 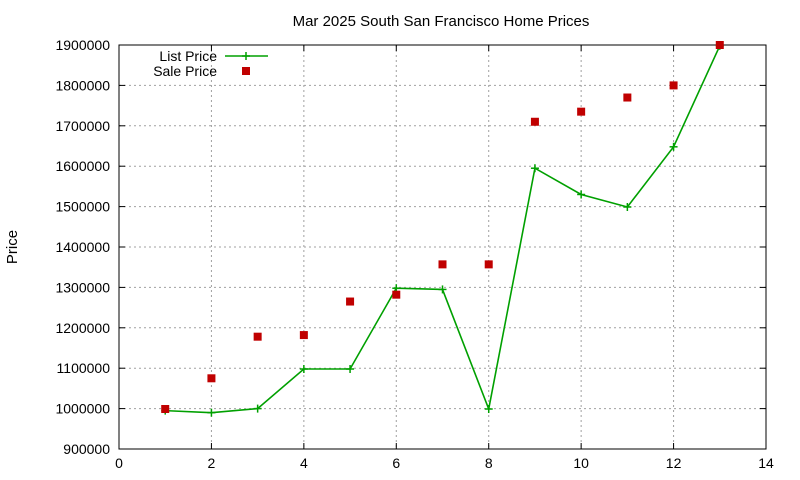 What do you see at coordinates (674, 463) in the screenshot?
I see `x-tick-label: 12` at bounding box center [674, 463].